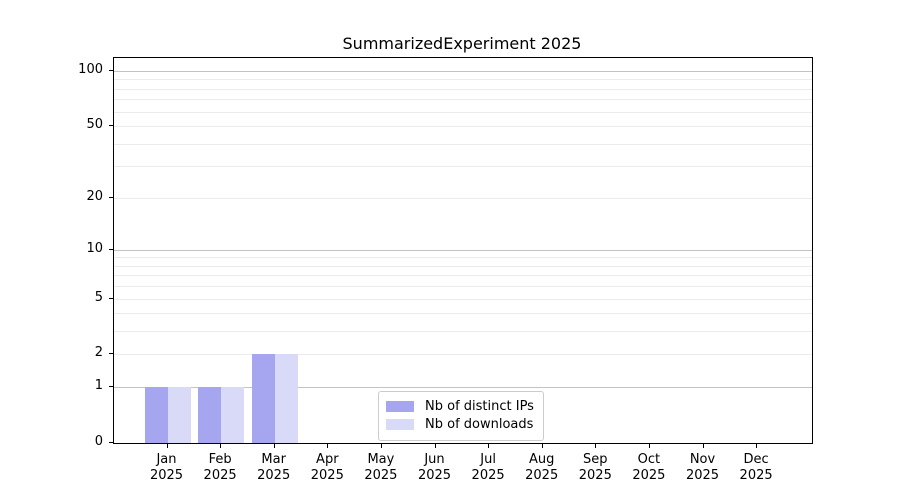 The image size is (900, 500). What do you see at coordinates (327, 459) in the screenshot?
I see `x-tick-month: Apr` at bounding box center [327, 459].